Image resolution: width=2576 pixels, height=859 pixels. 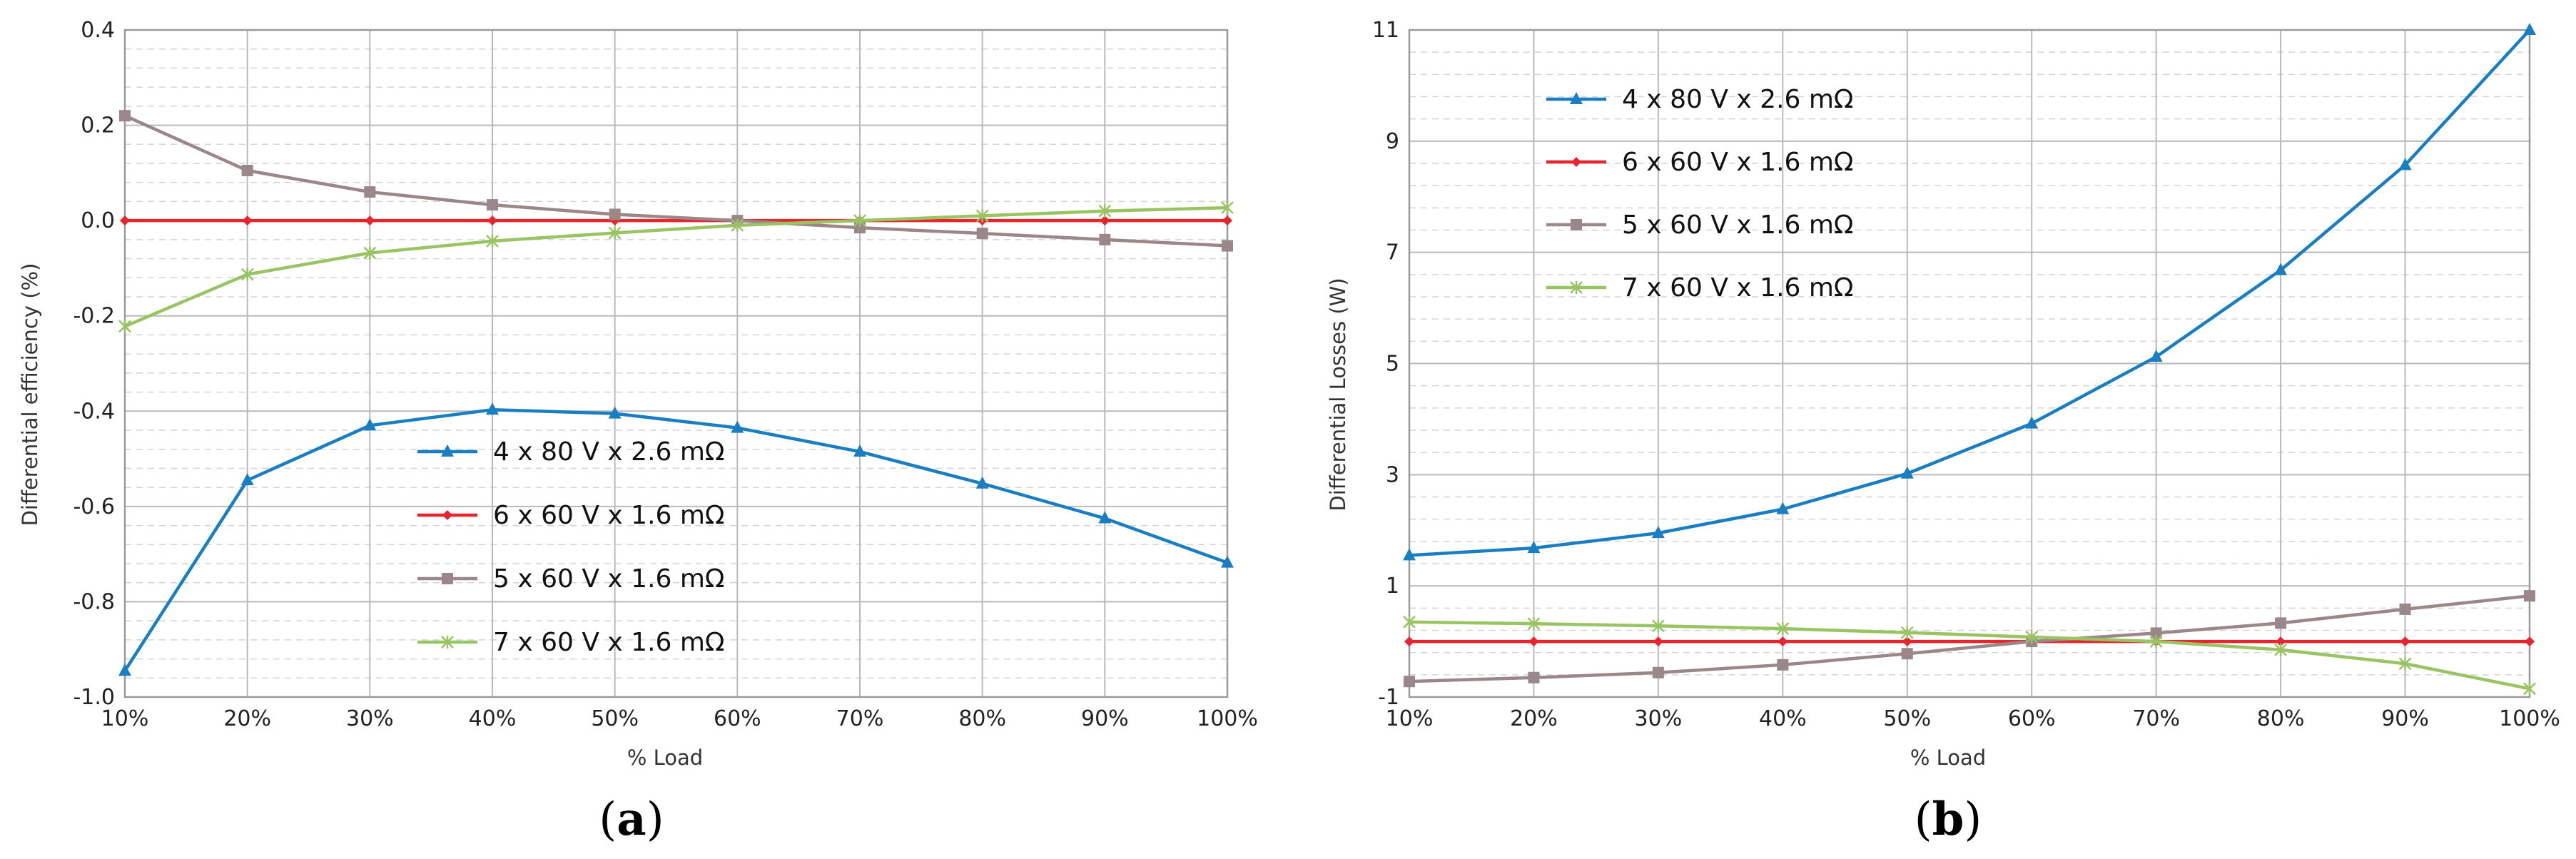 I want to click on chart-b-y-tick-label: 9, so click(x=1392, y=141).